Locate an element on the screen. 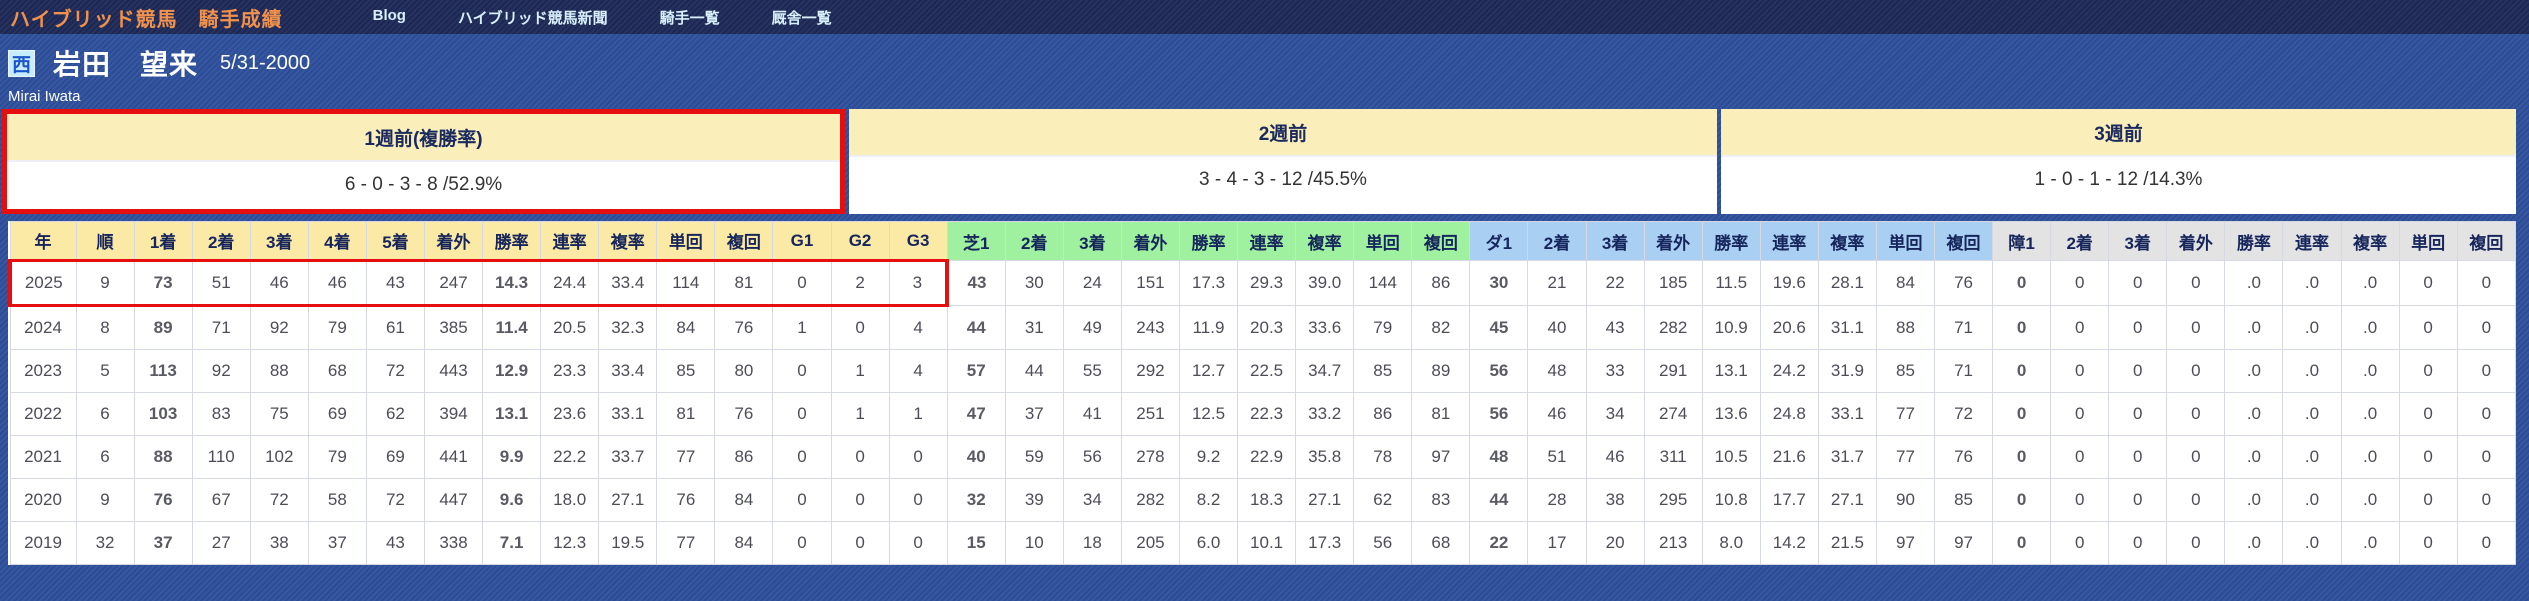 The height and width of the screenshot is (601, 2529). stat-cell: 13.1 is located at coordinates (1731, 371).